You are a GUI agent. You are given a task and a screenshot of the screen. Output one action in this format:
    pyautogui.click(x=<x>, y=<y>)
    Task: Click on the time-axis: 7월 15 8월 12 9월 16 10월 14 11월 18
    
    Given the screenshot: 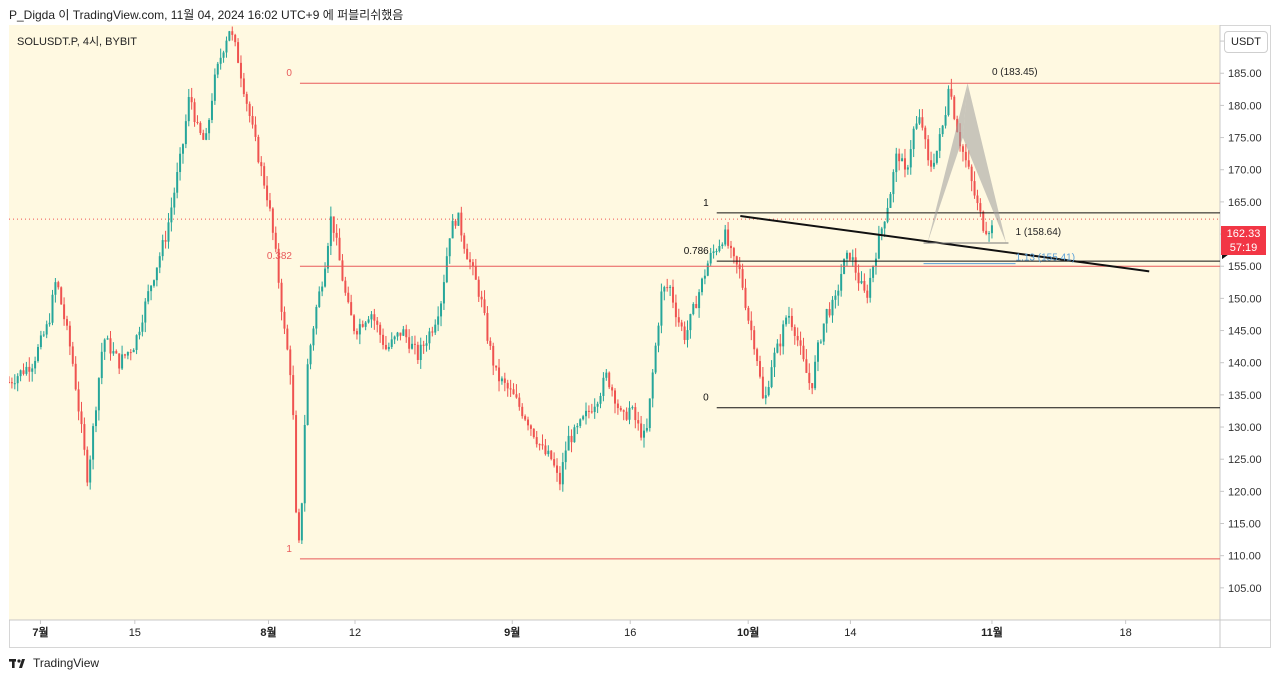 What is the action you would take?
    pyautogui.click(x=582, y=629)
    